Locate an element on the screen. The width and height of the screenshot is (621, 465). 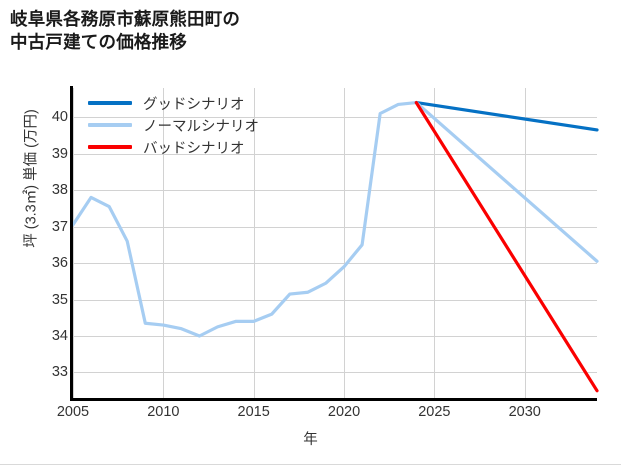
legend-item: バッドシナリオ is located at coordinates (193, 147).